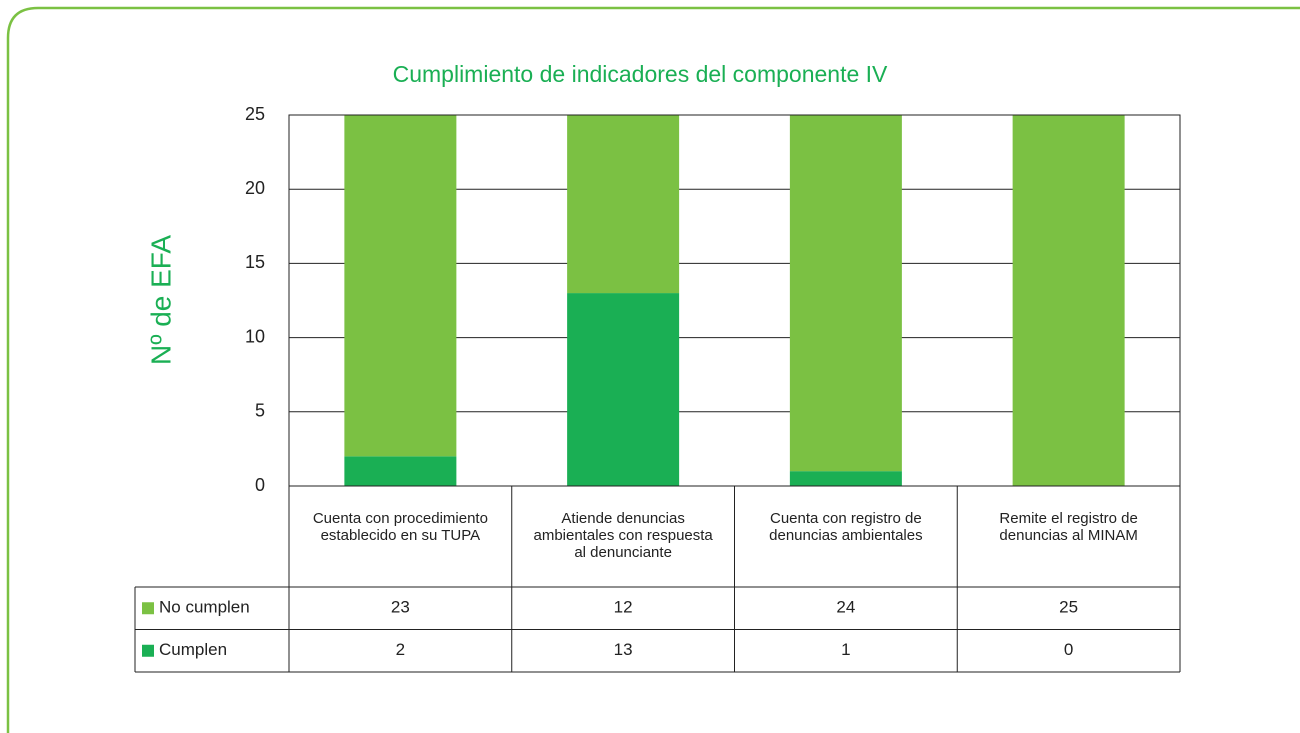 Image resolution: width=1300 pixels, height=733 pixels. What do you see at coordinates (193, 649) in the screenshot?
I see `legend-label: Cumplen` at bounding box center [193, 649].